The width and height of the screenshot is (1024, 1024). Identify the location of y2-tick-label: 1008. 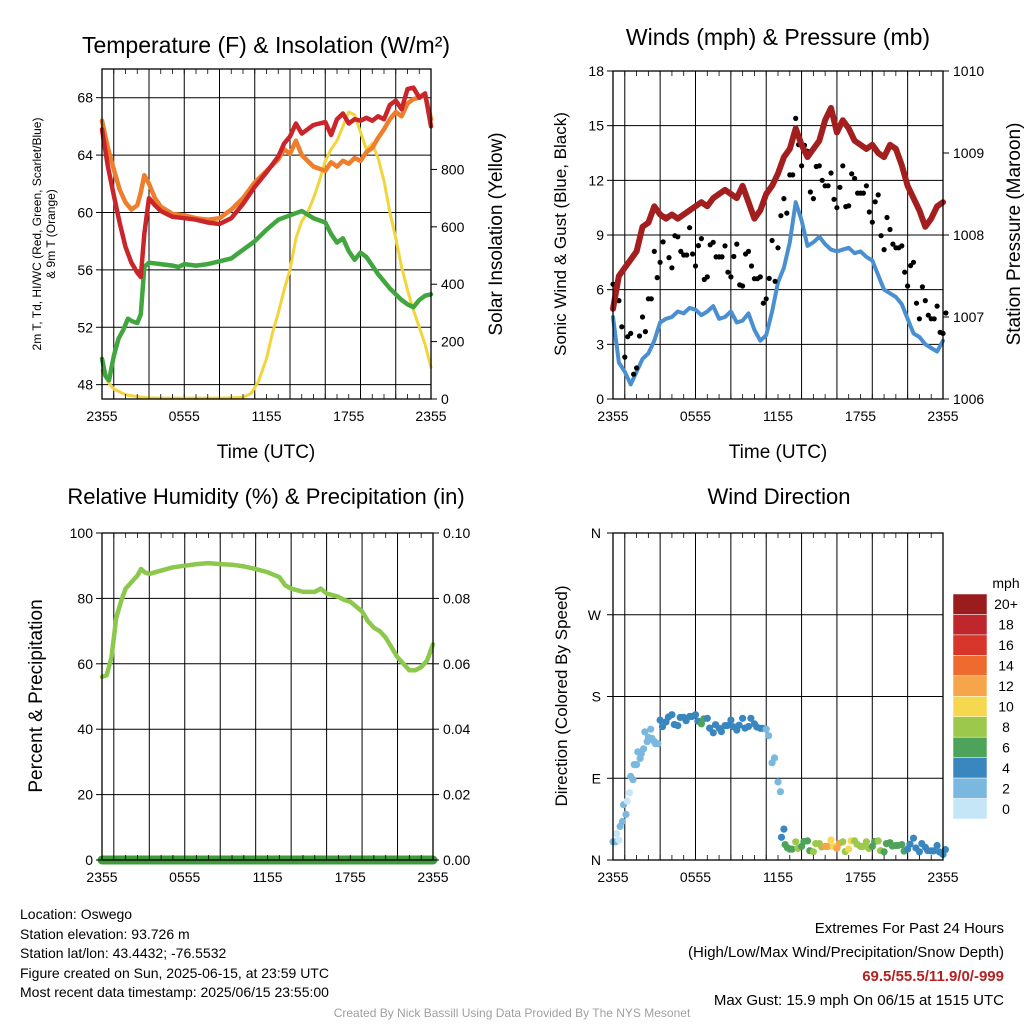
(968, 235).